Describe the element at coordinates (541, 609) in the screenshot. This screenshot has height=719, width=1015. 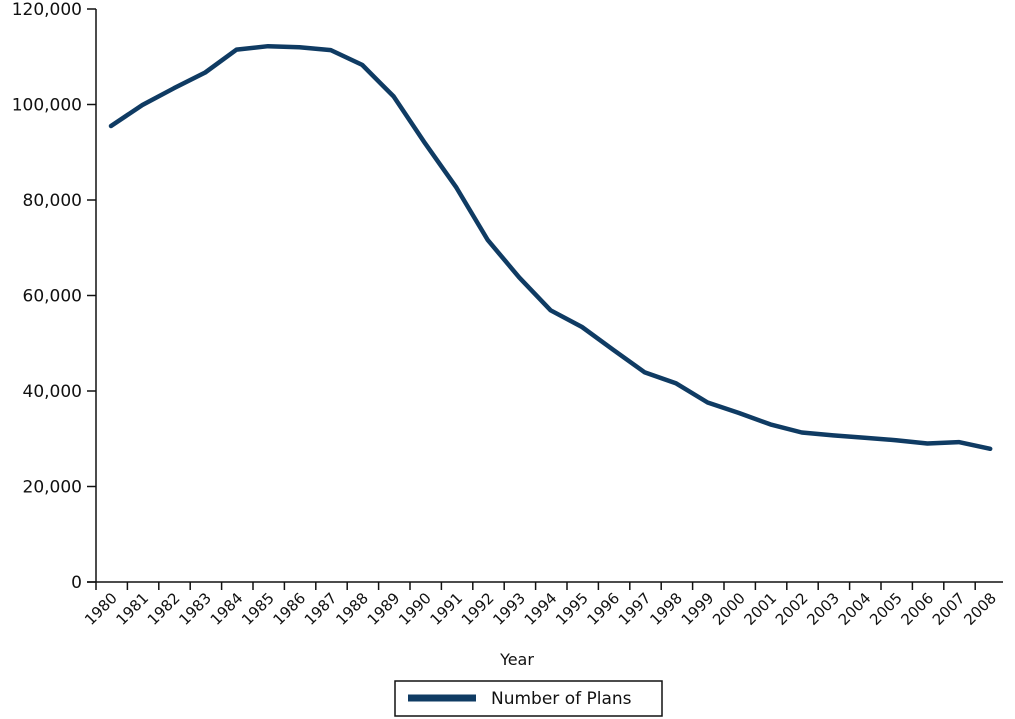
I see `x-tick-label: 1994` at that location.